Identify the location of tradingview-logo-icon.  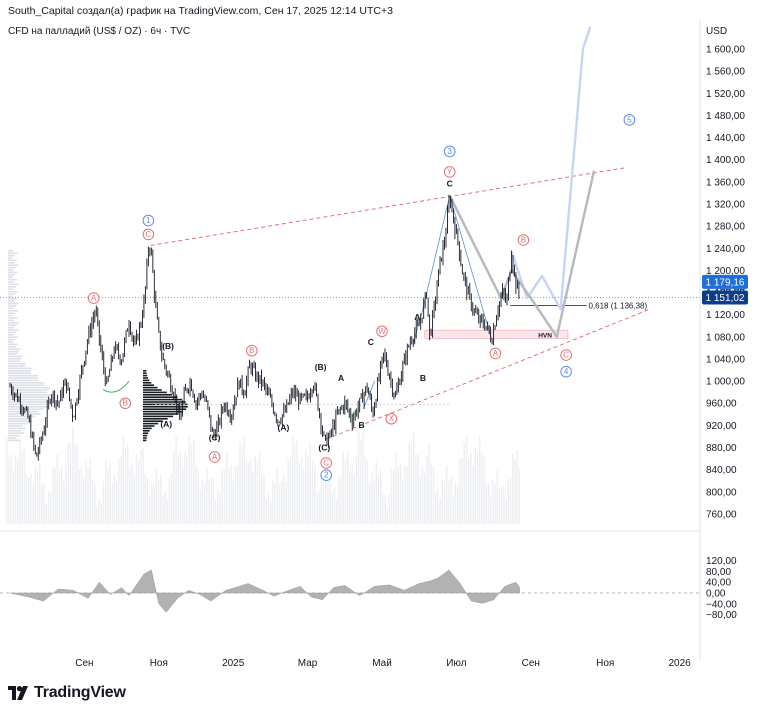
(18, 693).